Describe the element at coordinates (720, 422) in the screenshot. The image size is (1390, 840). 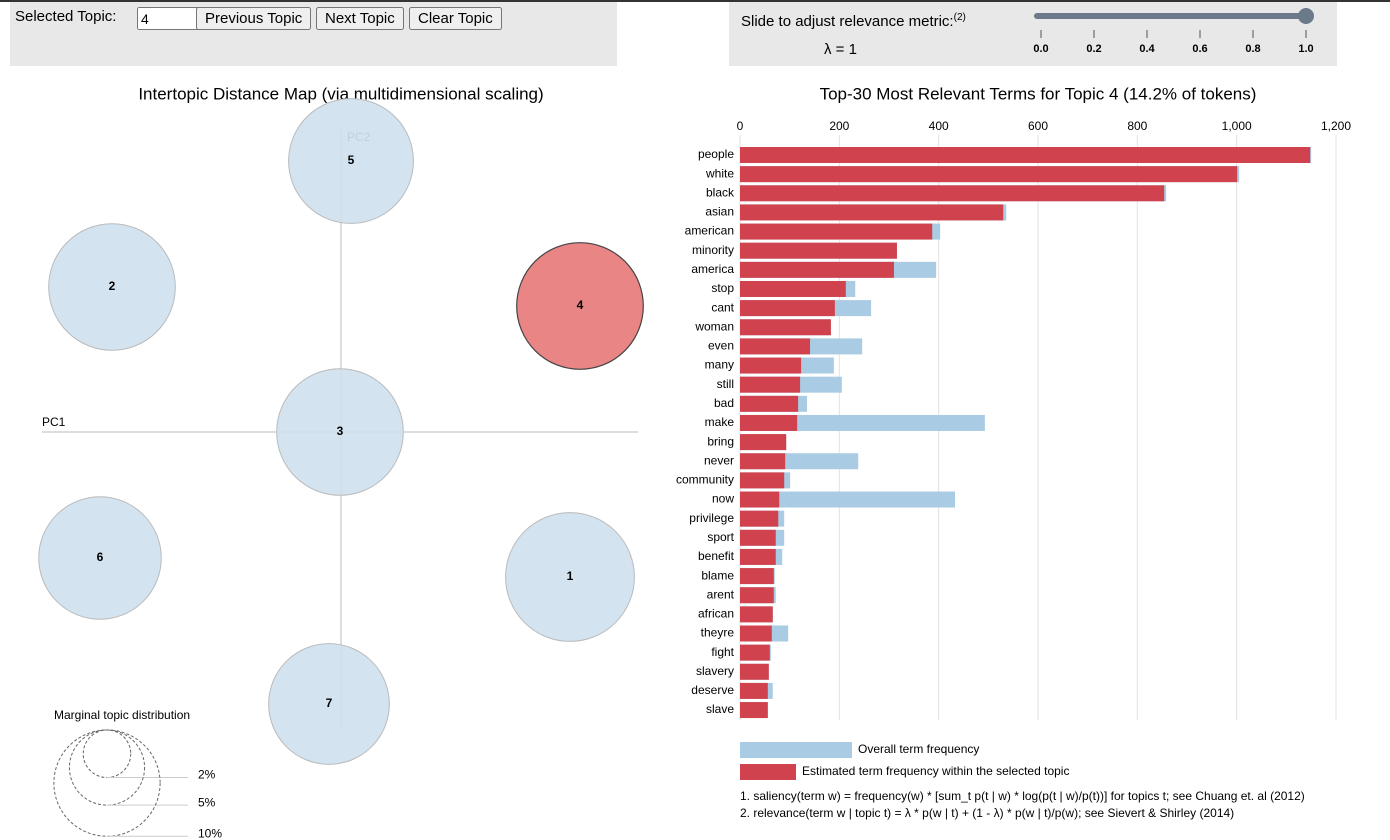
I see `term-label: make` at that location.